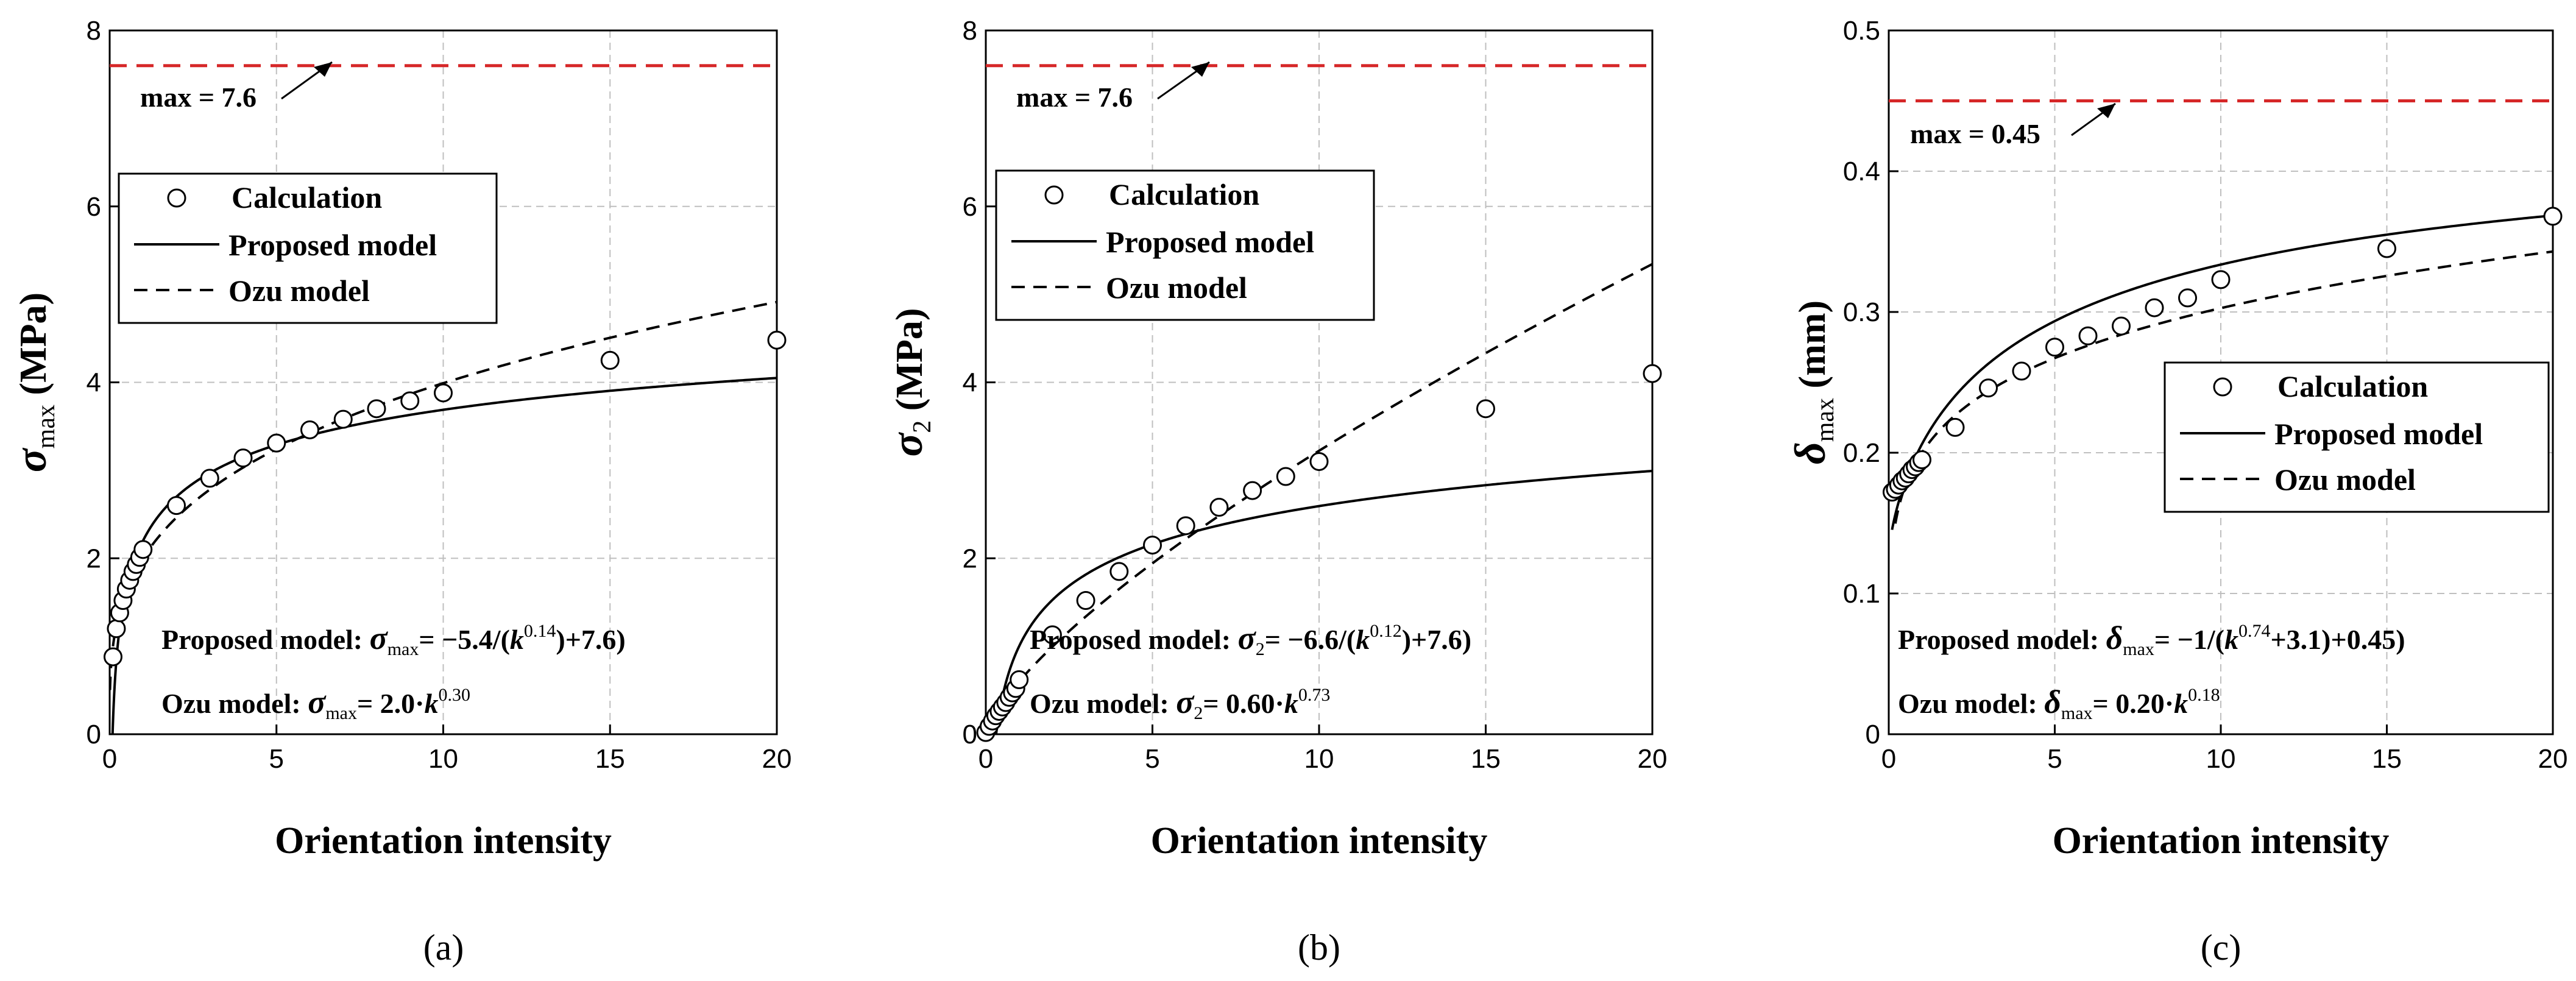  What do you see at coordinates (2114, 638) in the screenshot?
I see `equation-symbol: δ` at bounding box center [2114, 638].